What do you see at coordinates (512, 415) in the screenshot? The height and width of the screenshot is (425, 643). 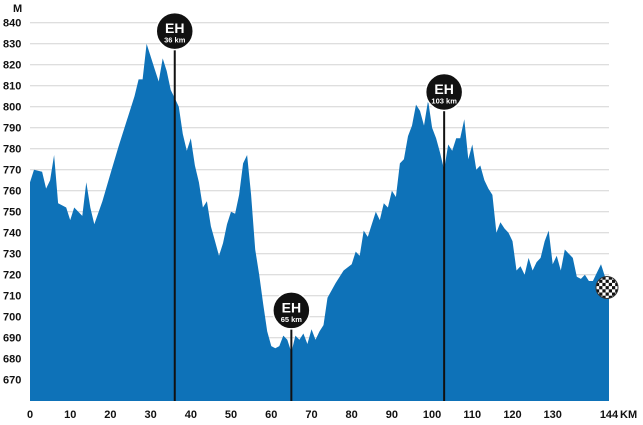 I see `x-tick-label: 120` at bounding box center [512, 415].